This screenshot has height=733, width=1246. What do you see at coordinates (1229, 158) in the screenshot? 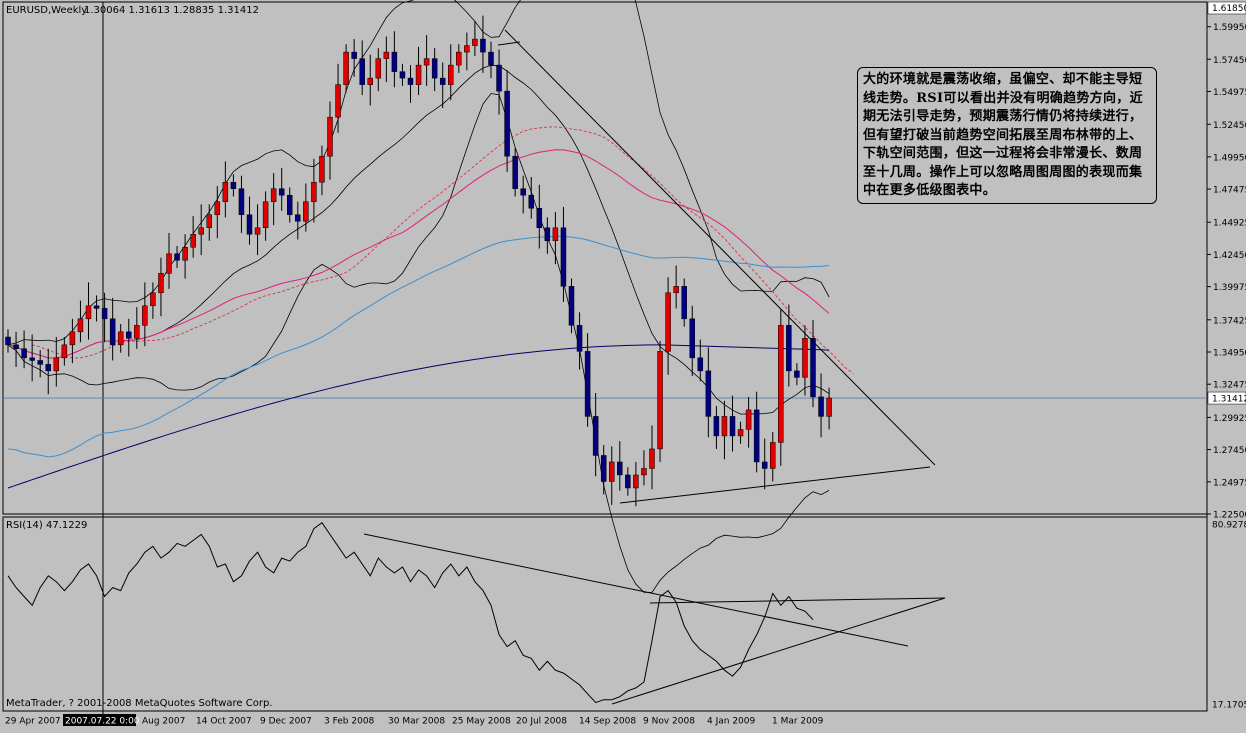
I see `y-tick-label: 1.49950` at bounding box center [1229, 158].